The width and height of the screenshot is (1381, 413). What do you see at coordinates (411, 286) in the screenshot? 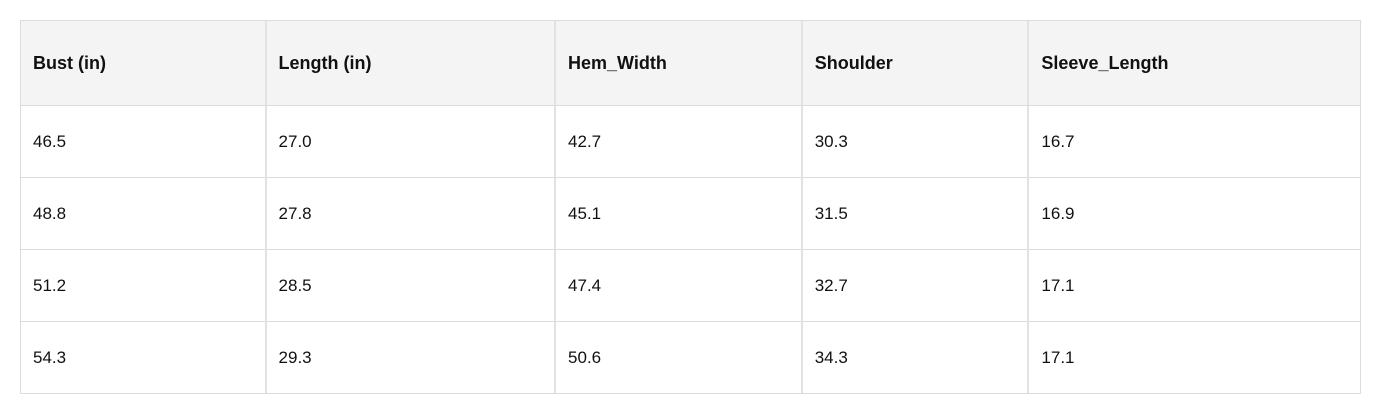
I see `table-cell: 28.5` at bounding box center [411, 286].